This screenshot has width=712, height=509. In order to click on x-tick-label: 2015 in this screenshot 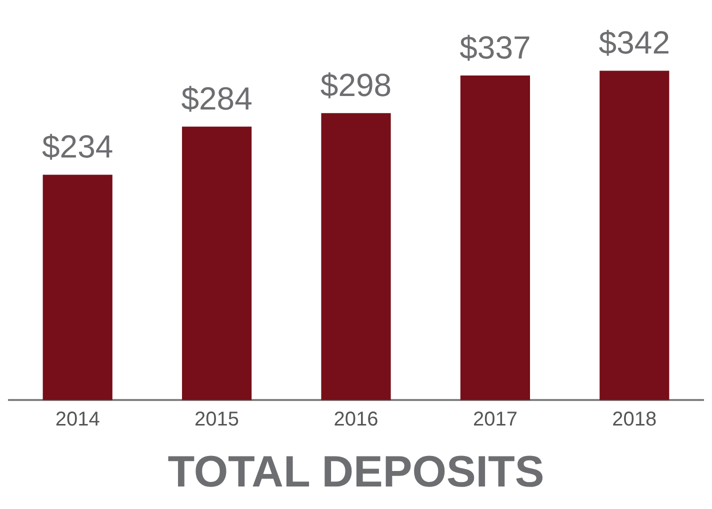, I will do `click(217, 419)`.